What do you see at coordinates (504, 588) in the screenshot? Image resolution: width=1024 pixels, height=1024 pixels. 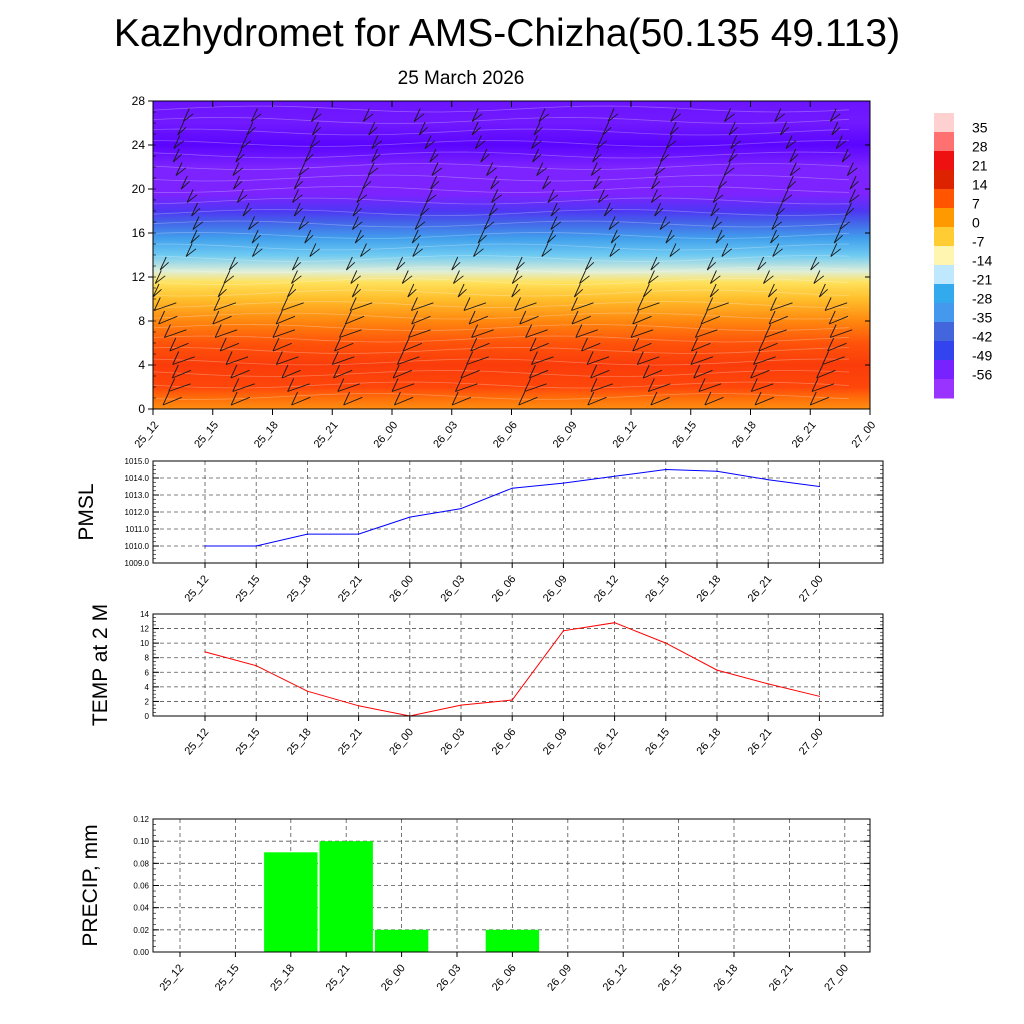 I see `x-tick-label: 26_06` at bounding box center [504, 588].